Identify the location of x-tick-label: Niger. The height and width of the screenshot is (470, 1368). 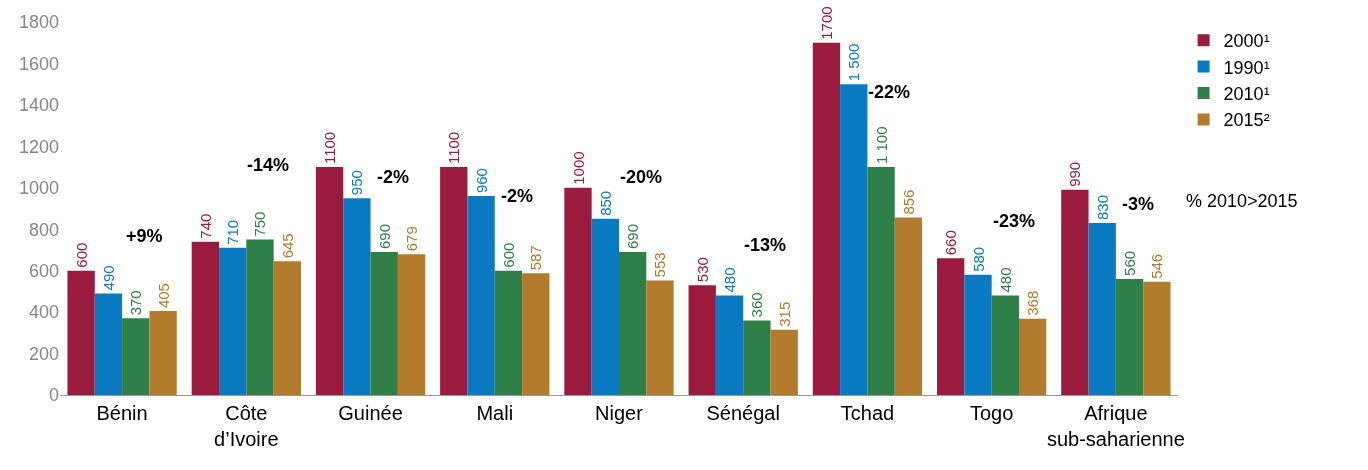
(619, 413).